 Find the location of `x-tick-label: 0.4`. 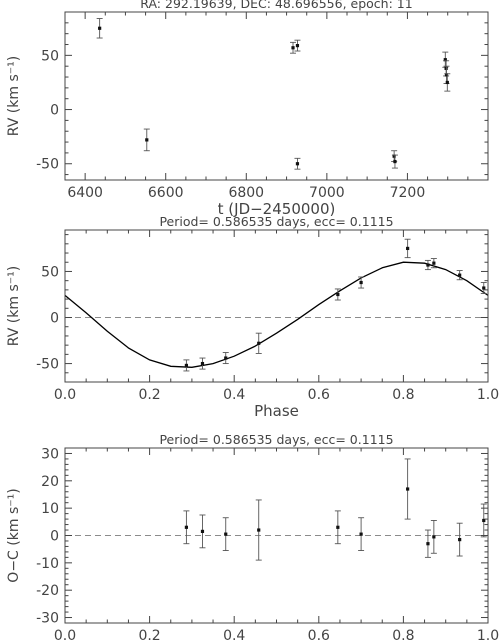

x-tick-label: 0.4 is located at coordinates (234, 395).